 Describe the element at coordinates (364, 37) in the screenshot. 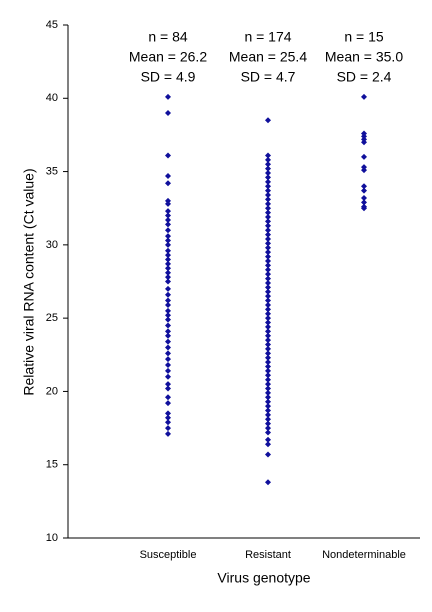

I see `annotation: n = 15` at that location.